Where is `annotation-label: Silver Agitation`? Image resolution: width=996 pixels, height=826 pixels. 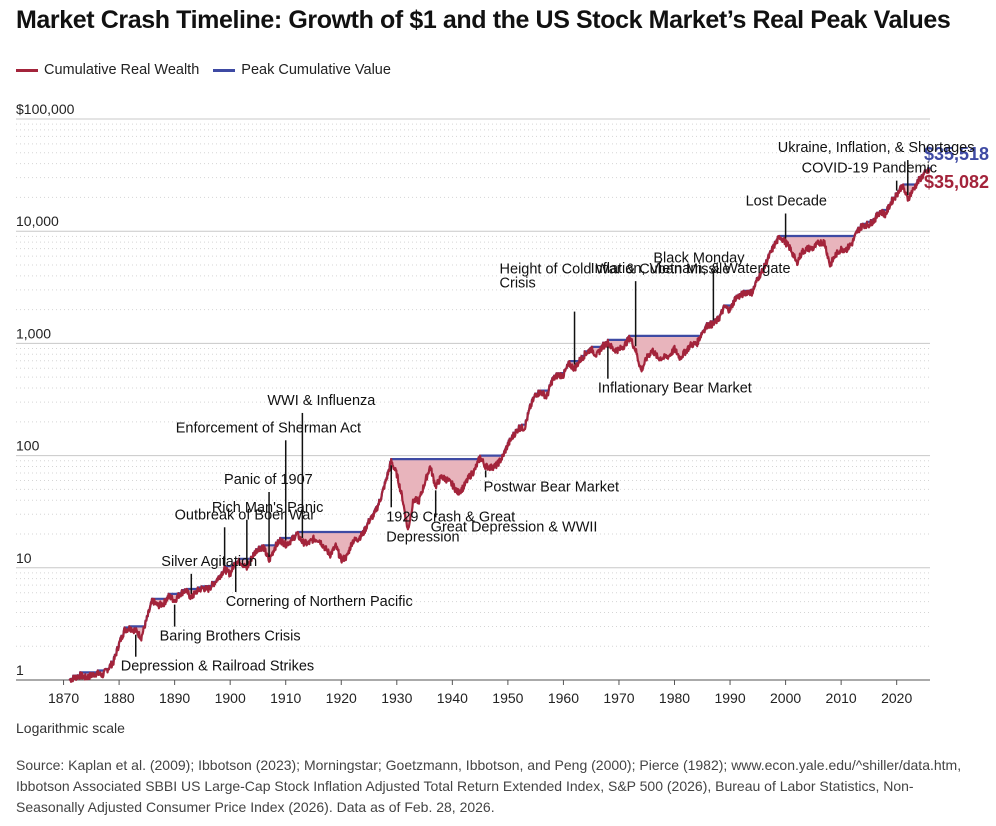 annotation-label: Silver Agitation is located at coordinates (209, 562).